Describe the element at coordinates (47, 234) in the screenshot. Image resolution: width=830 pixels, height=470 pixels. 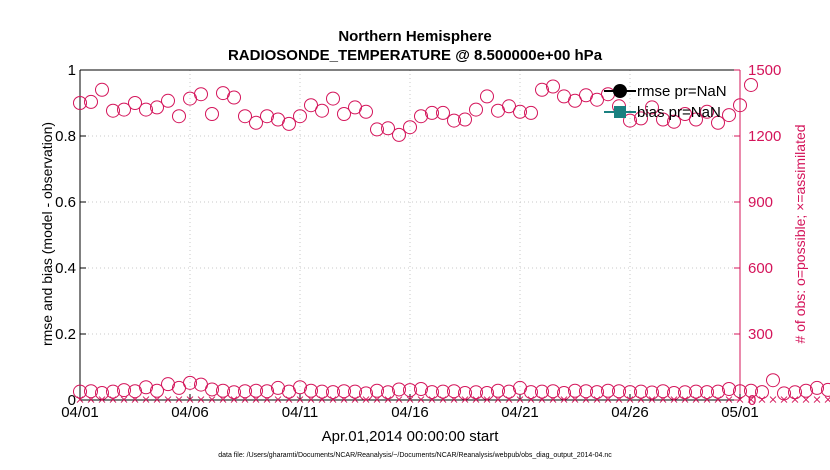
I see `y-axis-left-label: rmse and bias (model - observation)` at that location.